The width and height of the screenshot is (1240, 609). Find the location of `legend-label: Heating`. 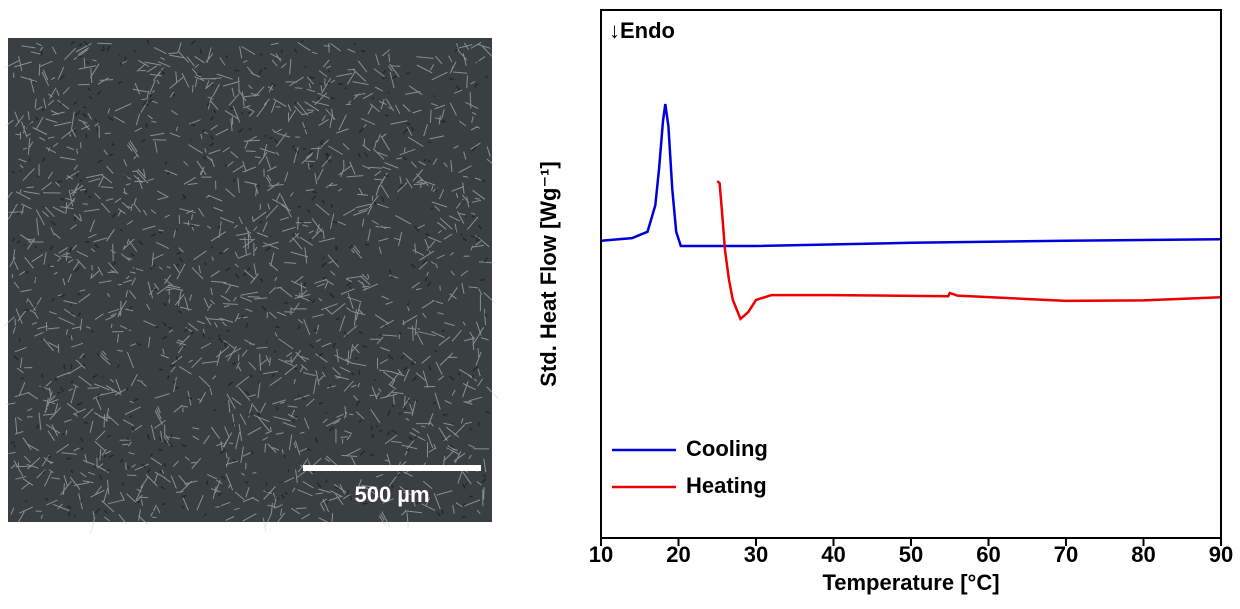

legend-label: Heating is located at coordinates (726, 485).